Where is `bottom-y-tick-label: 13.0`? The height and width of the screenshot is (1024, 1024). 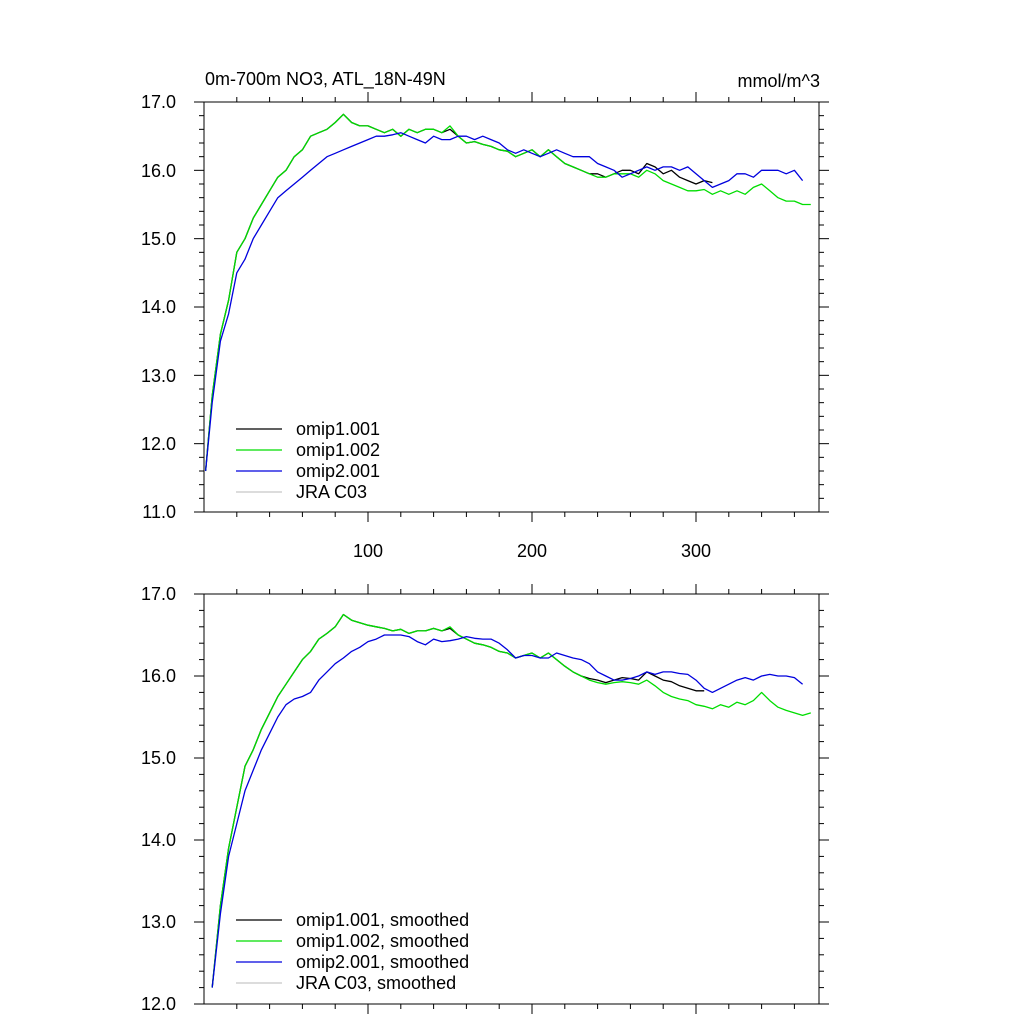 bottom-y-tick-label: 13.0 is located at coordinates (158, 922).